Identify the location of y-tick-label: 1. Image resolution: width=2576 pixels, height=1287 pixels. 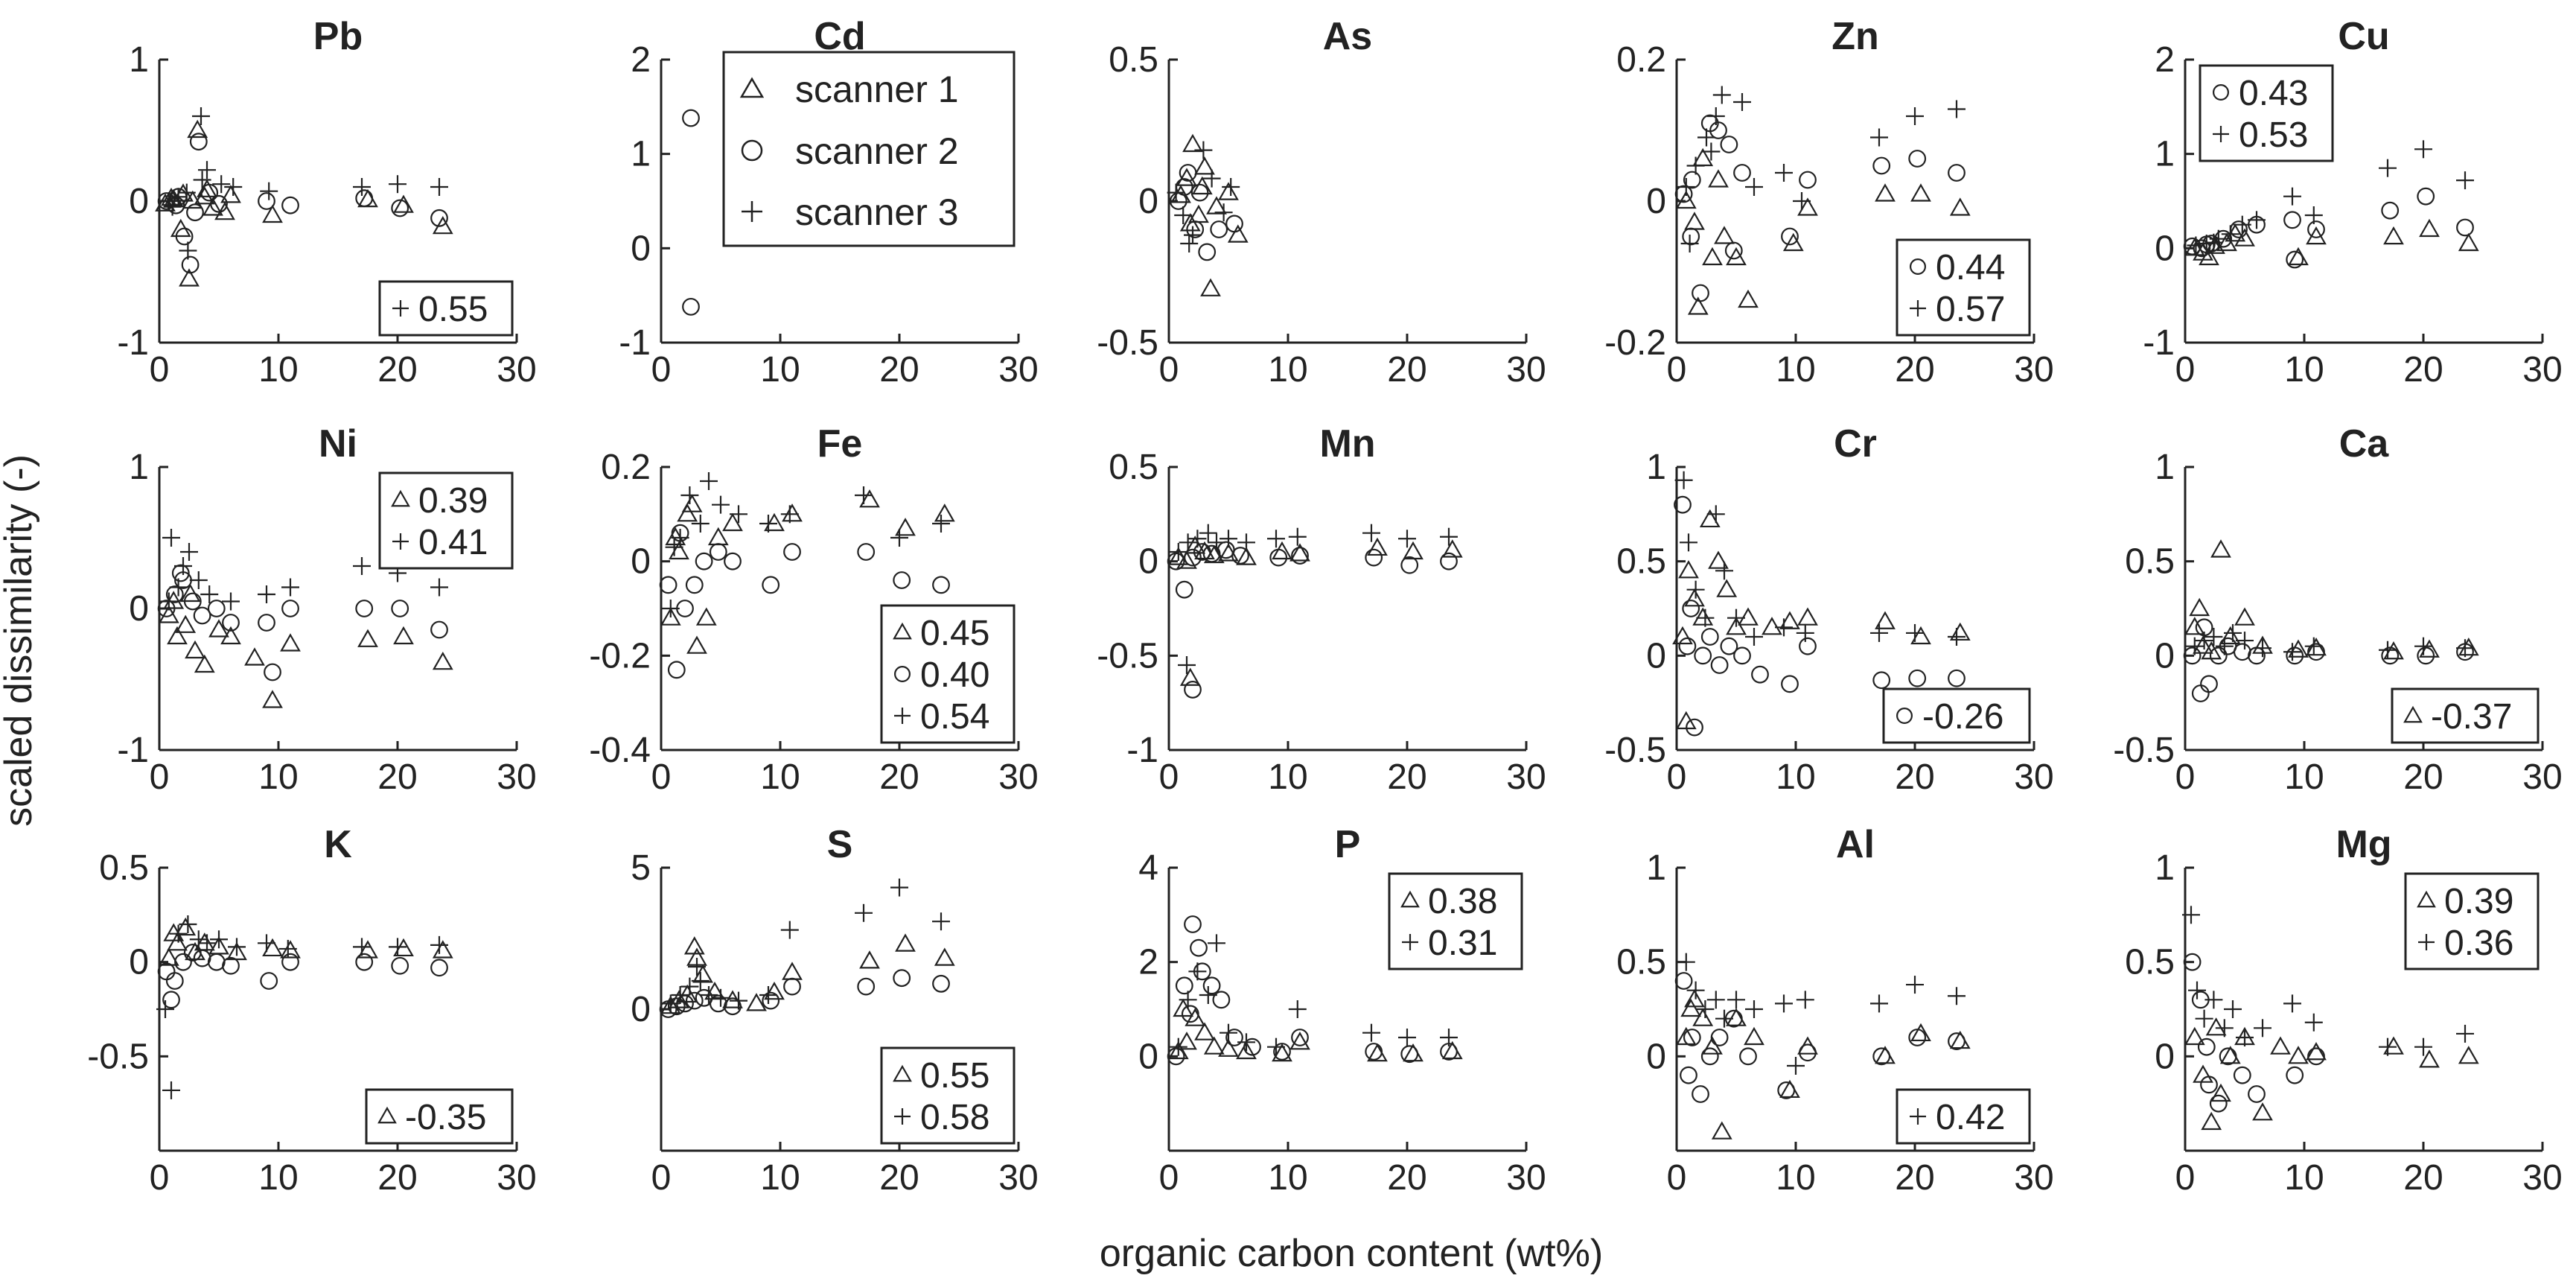
(2165, 467).